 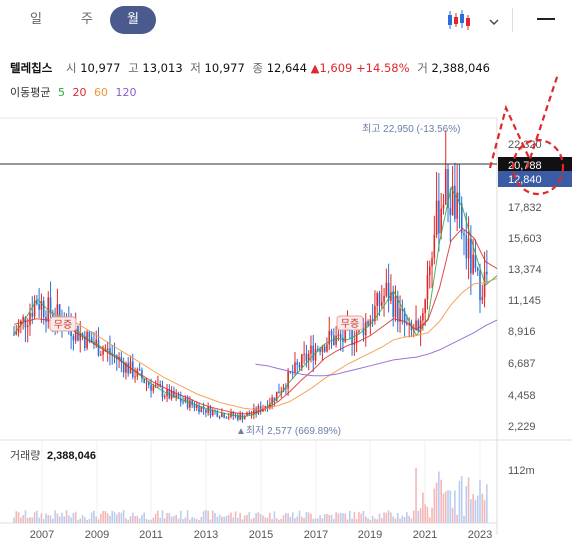 What do you see at coordinates (480, 535) in the screenshot?
I see `x-tick-label: 2023` at bounding box center [480, 535].